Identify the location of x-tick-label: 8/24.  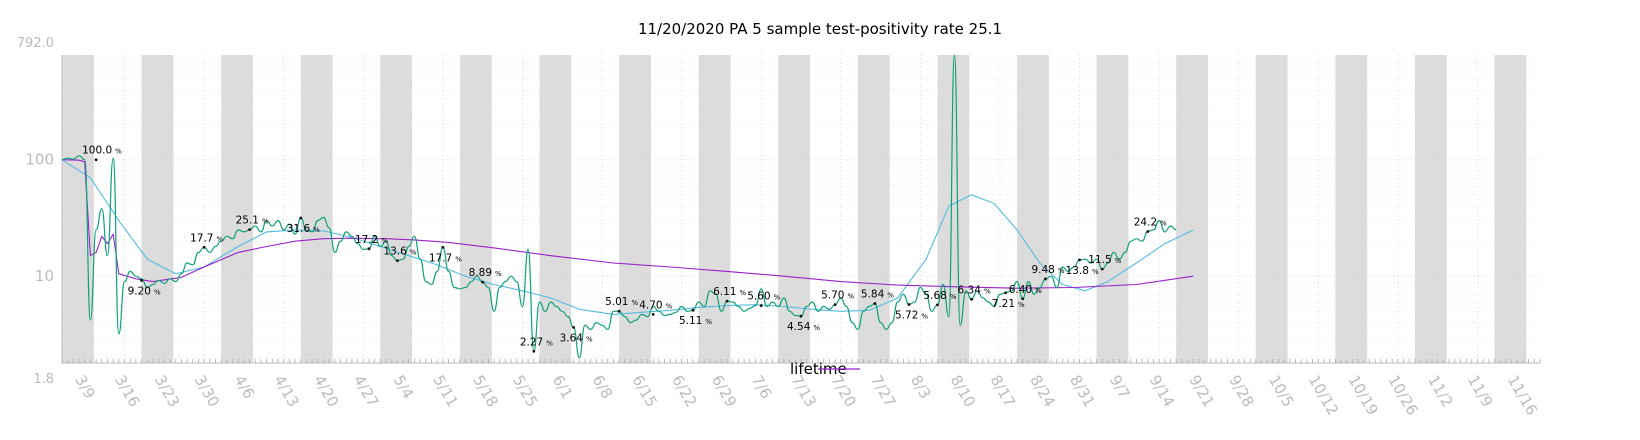
(1042, 391).